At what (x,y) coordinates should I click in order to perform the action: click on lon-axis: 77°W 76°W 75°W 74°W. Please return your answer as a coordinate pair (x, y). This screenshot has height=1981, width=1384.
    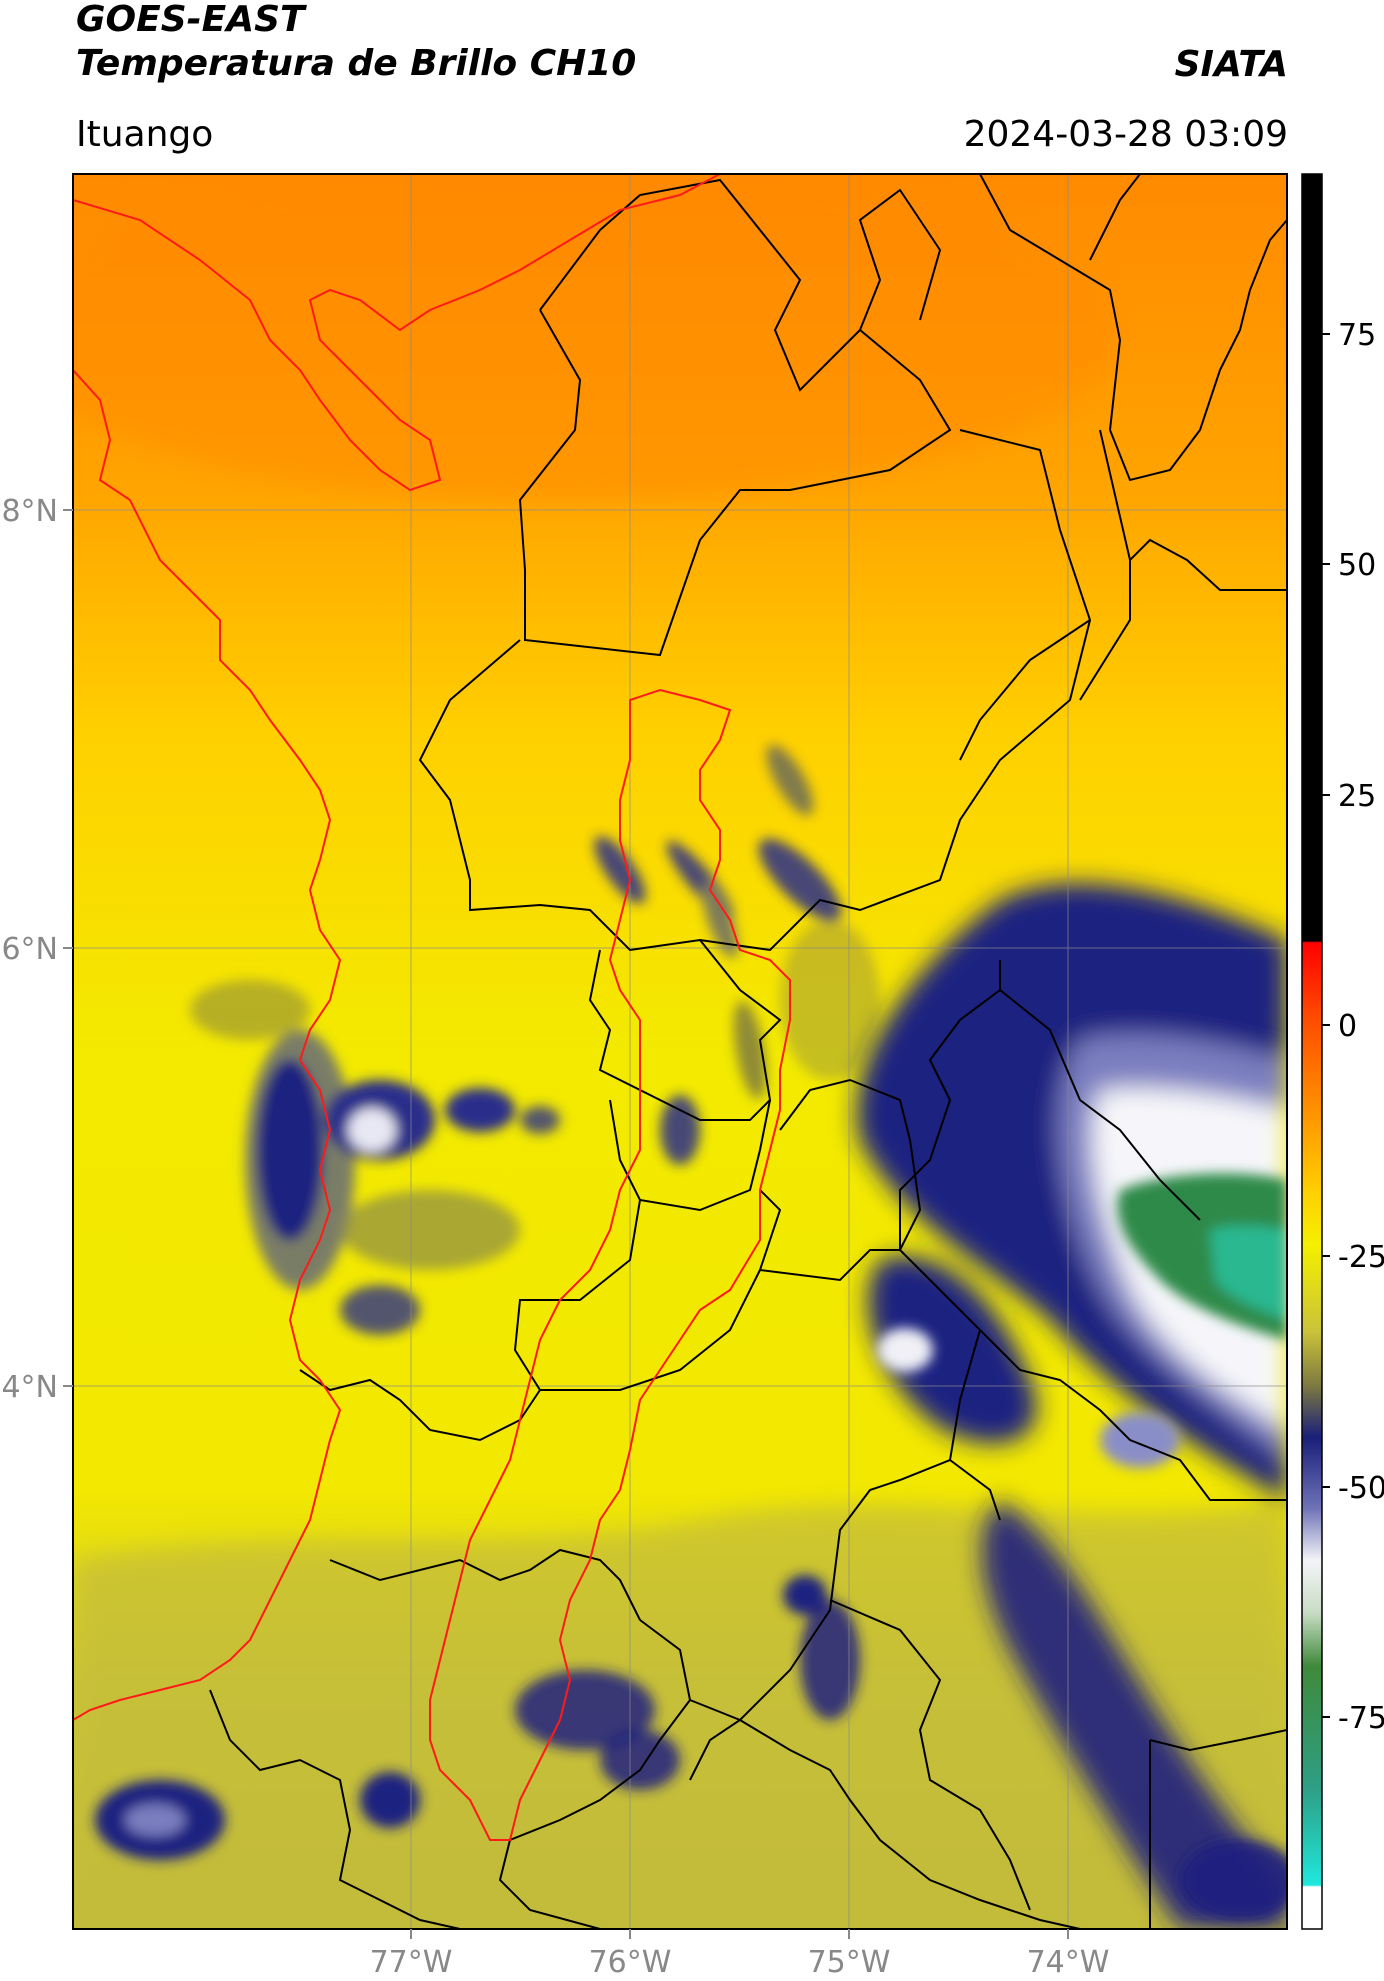
    Looking at the image, I should click on (740, 1954).